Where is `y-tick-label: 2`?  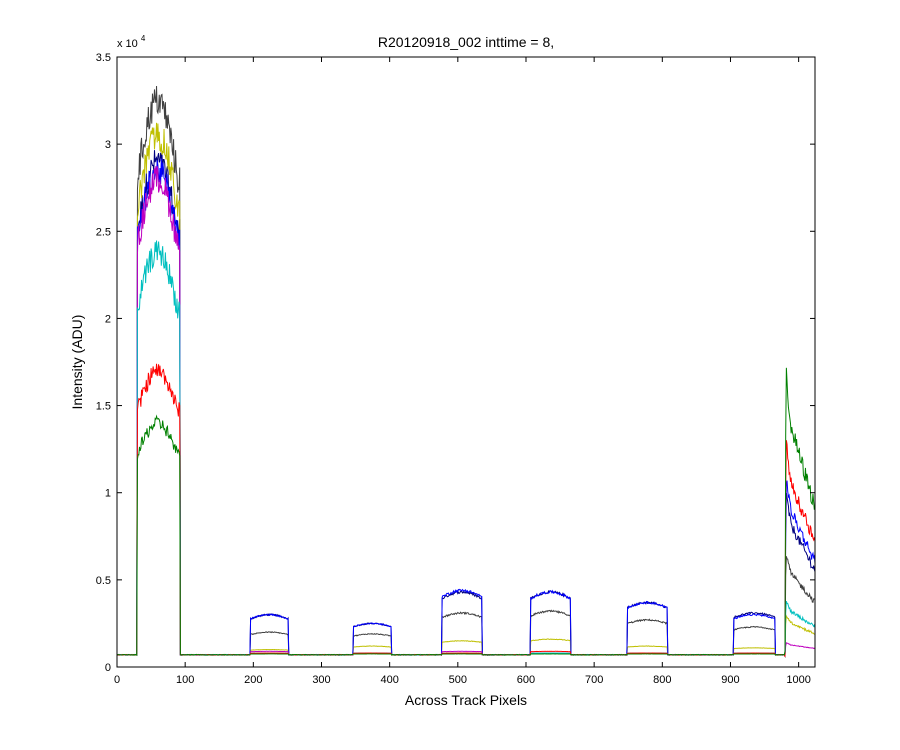 y-tick-label: 2 is located at coordinates (108, 319).